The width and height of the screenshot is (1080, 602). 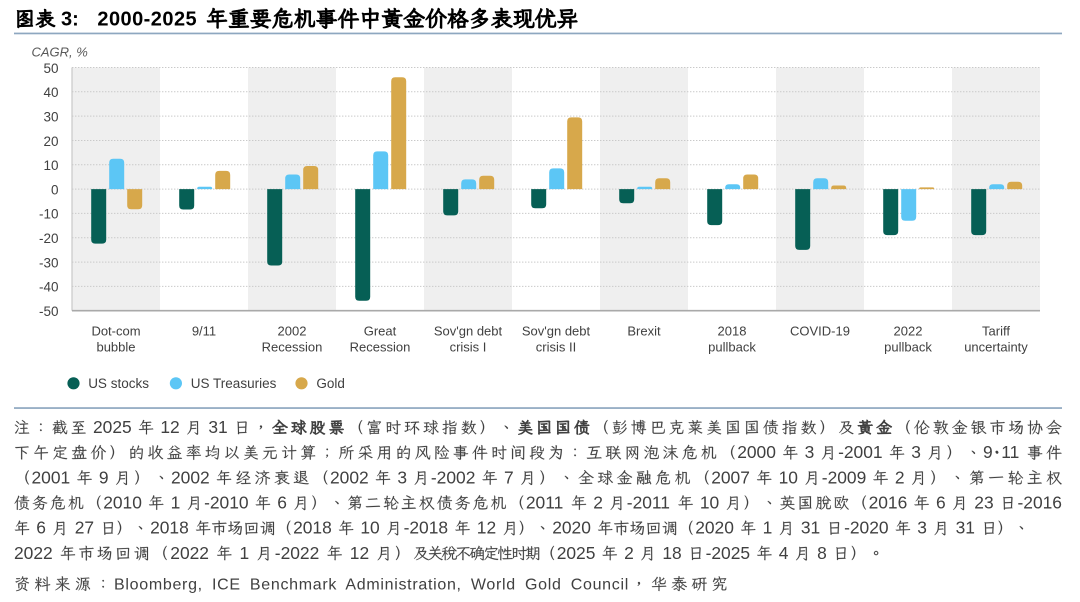 What do you see at coordinates (820, 331) in the screenshot?
I see `svg-text: COVID-19` at bounding box center [820, 331].